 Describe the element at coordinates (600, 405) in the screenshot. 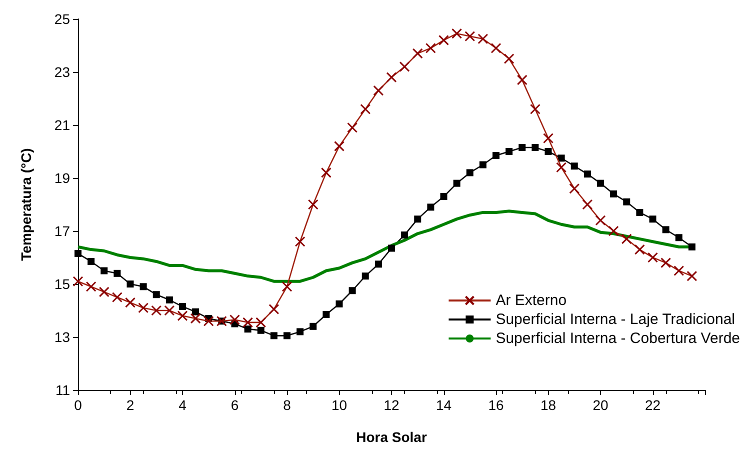

I see `x-tick-label: 20` at that location.